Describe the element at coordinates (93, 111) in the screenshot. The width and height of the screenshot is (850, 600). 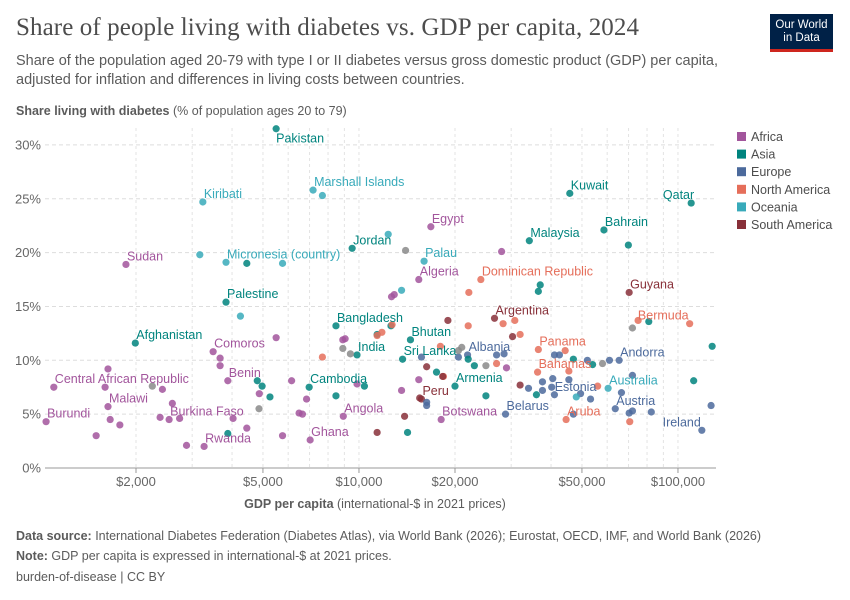
I see `y-axis-label-bold: Share living with diabetes` at that location.